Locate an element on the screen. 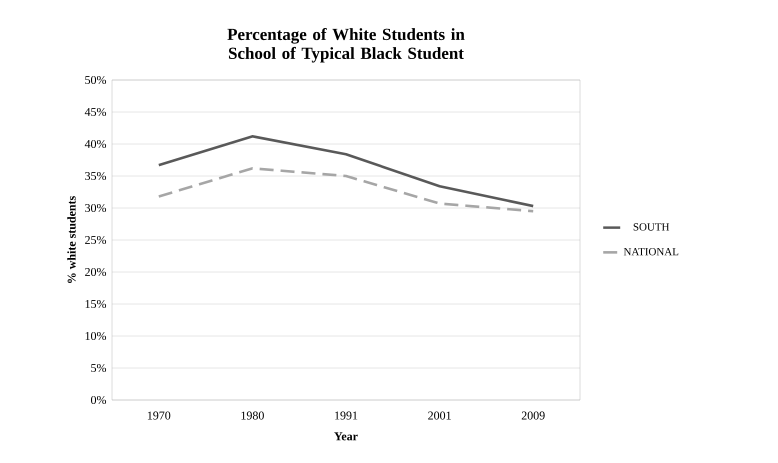  y-tick-label: 25% is located at coordinates (95, 240).